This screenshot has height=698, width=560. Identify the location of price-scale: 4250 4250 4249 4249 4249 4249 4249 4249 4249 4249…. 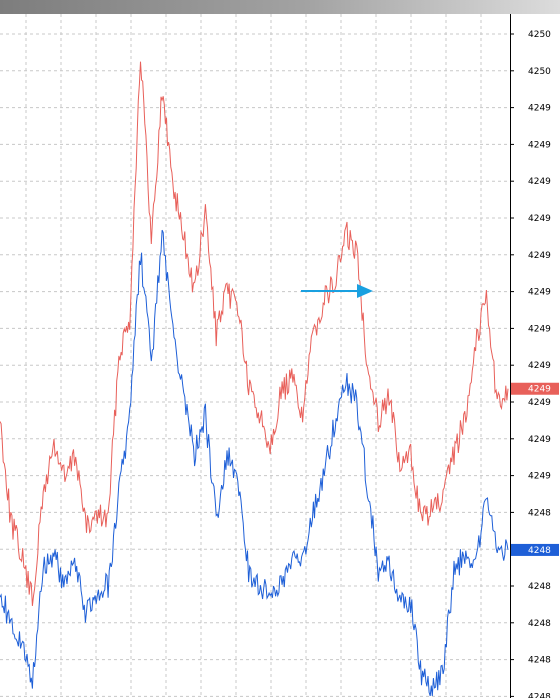
(535, 356).